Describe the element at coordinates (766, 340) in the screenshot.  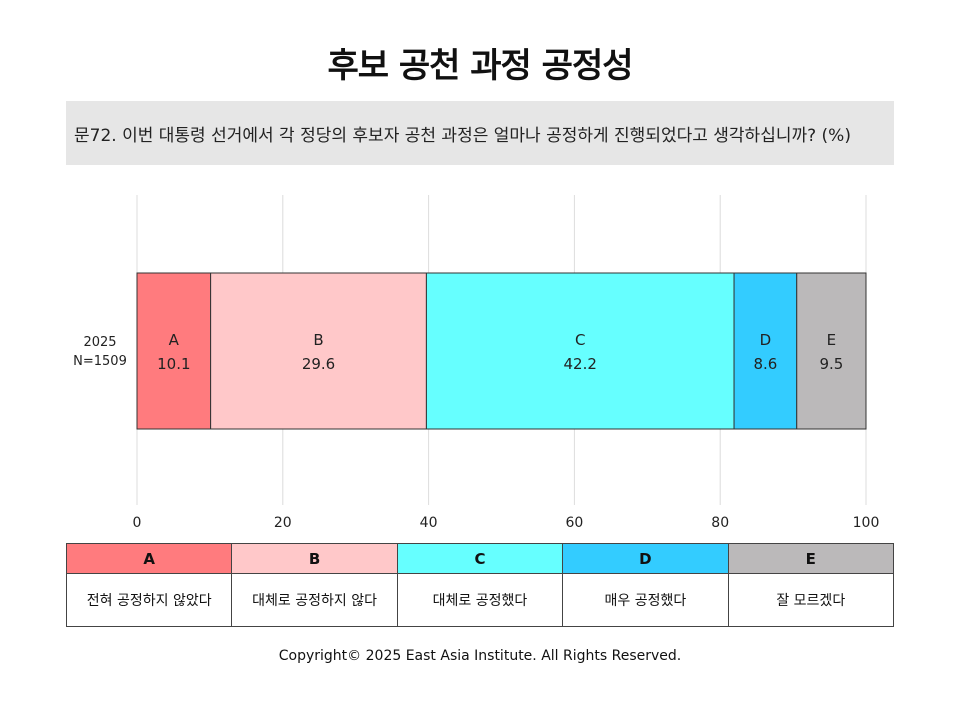
I see `segment-name-label: D` at that location.